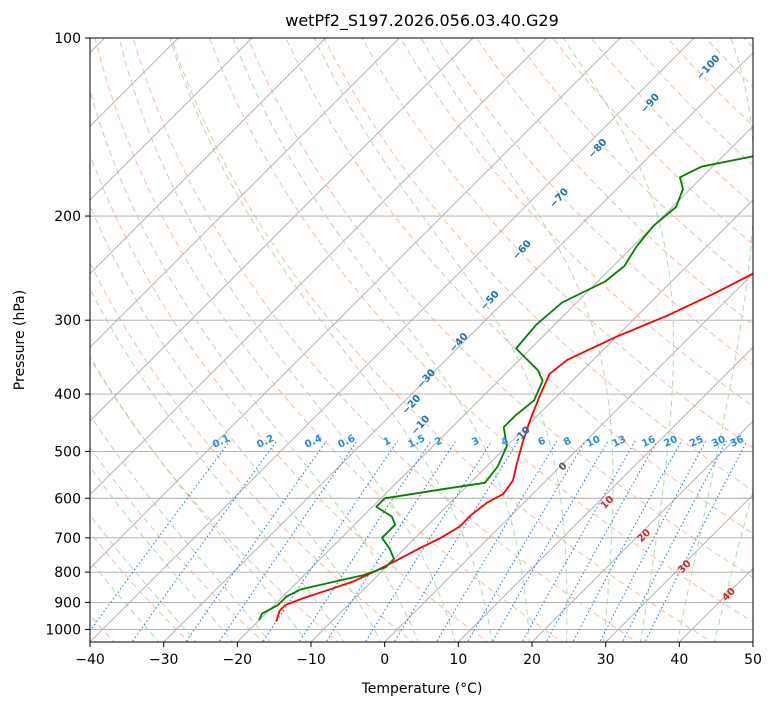 This screenshot has height=708, width=775. I want to click on x-tick-label: −20, so click(238, 660).